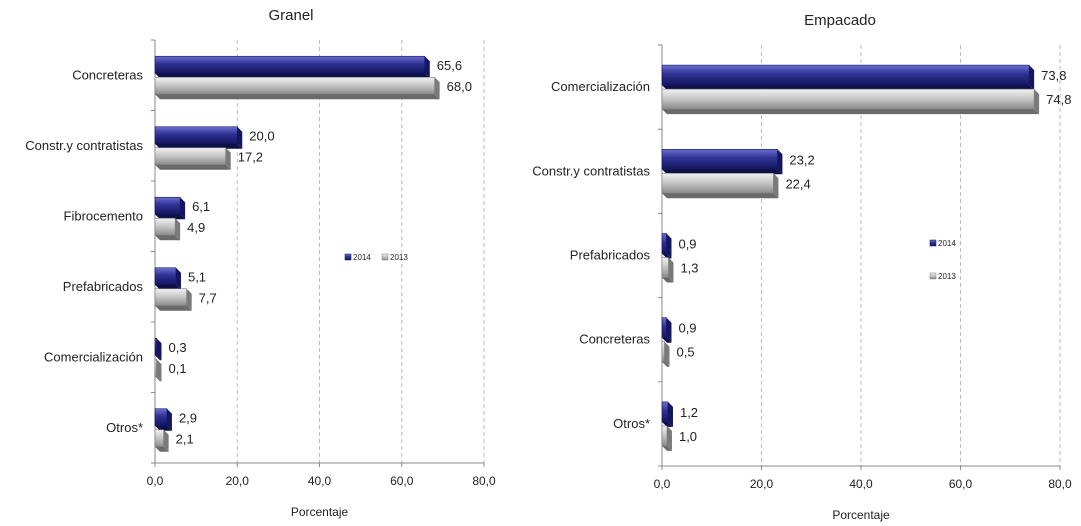  I want to click on legend: 2014 2013, so click(376, 257).